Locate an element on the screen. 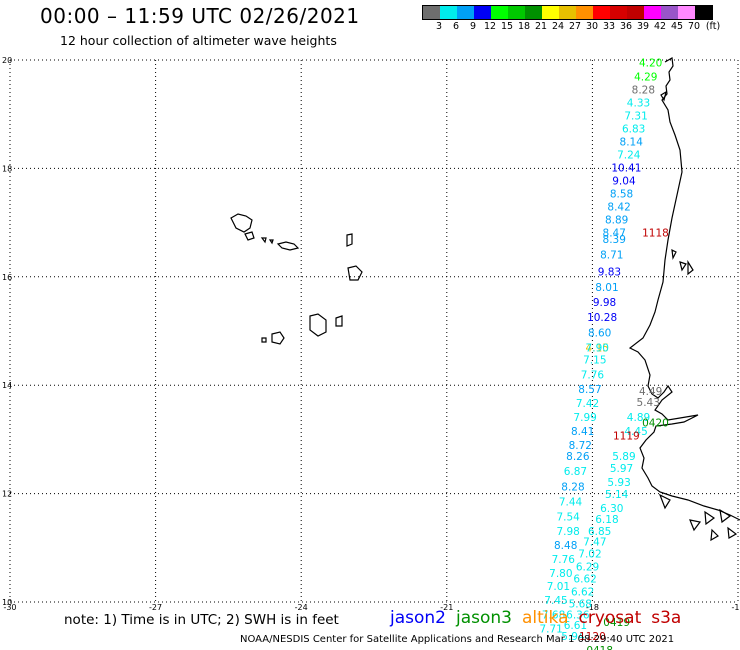 Image resolution: width=740 pixels, height=650 pixels. wave-height-value: 1119 is located at coordinates (626, 436).